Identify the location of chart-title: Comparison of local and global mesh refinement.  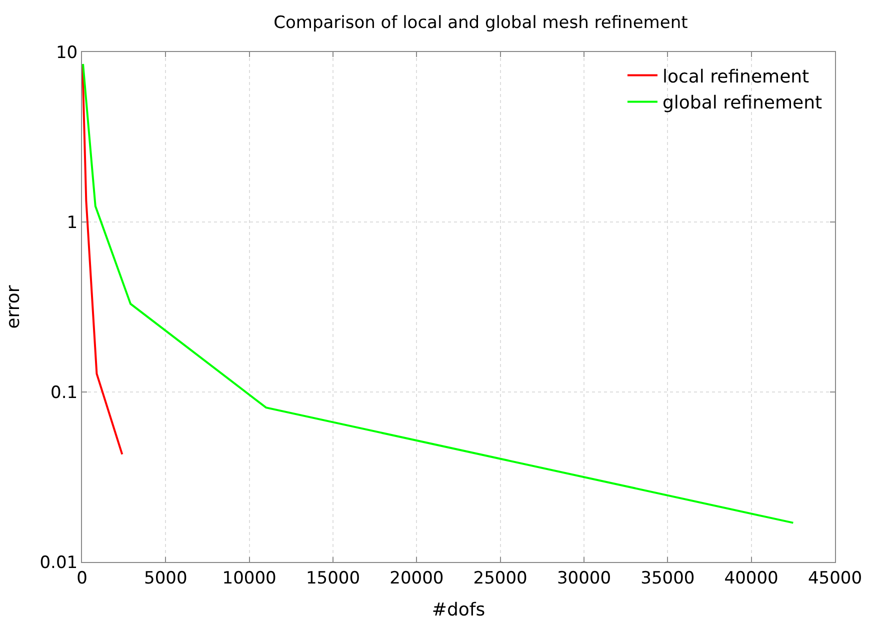
(481, 22).